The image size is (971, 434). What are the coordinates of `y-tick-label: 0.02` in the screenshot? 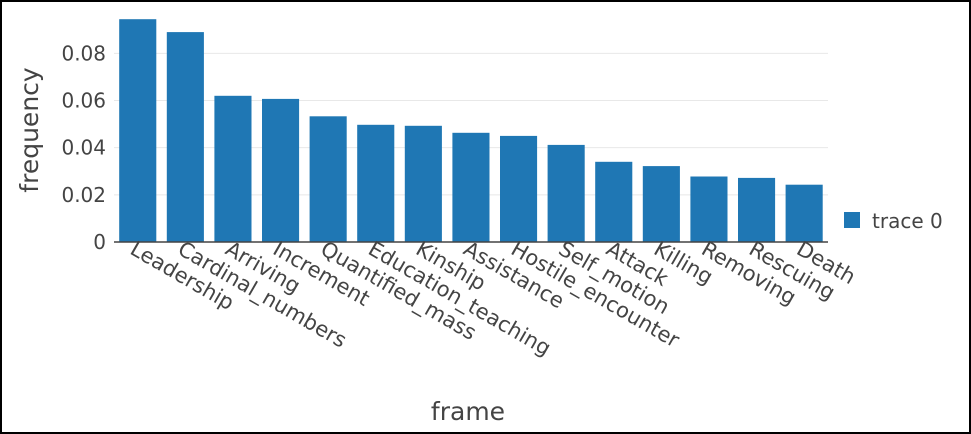 It's located at (83, 195).